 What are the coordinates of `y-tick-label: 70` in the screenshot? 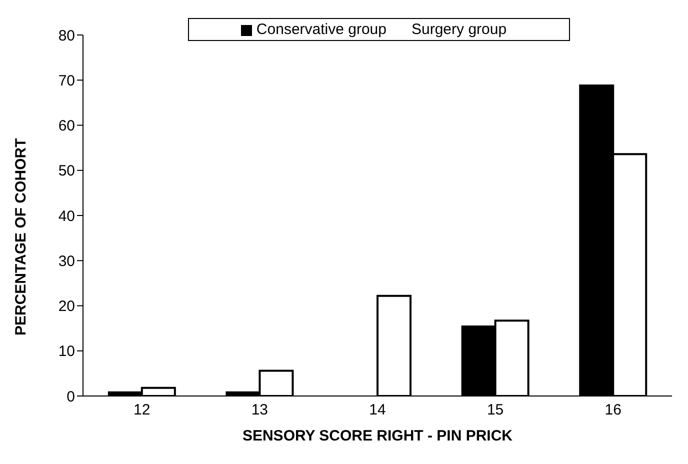 It's located at (66, 81).